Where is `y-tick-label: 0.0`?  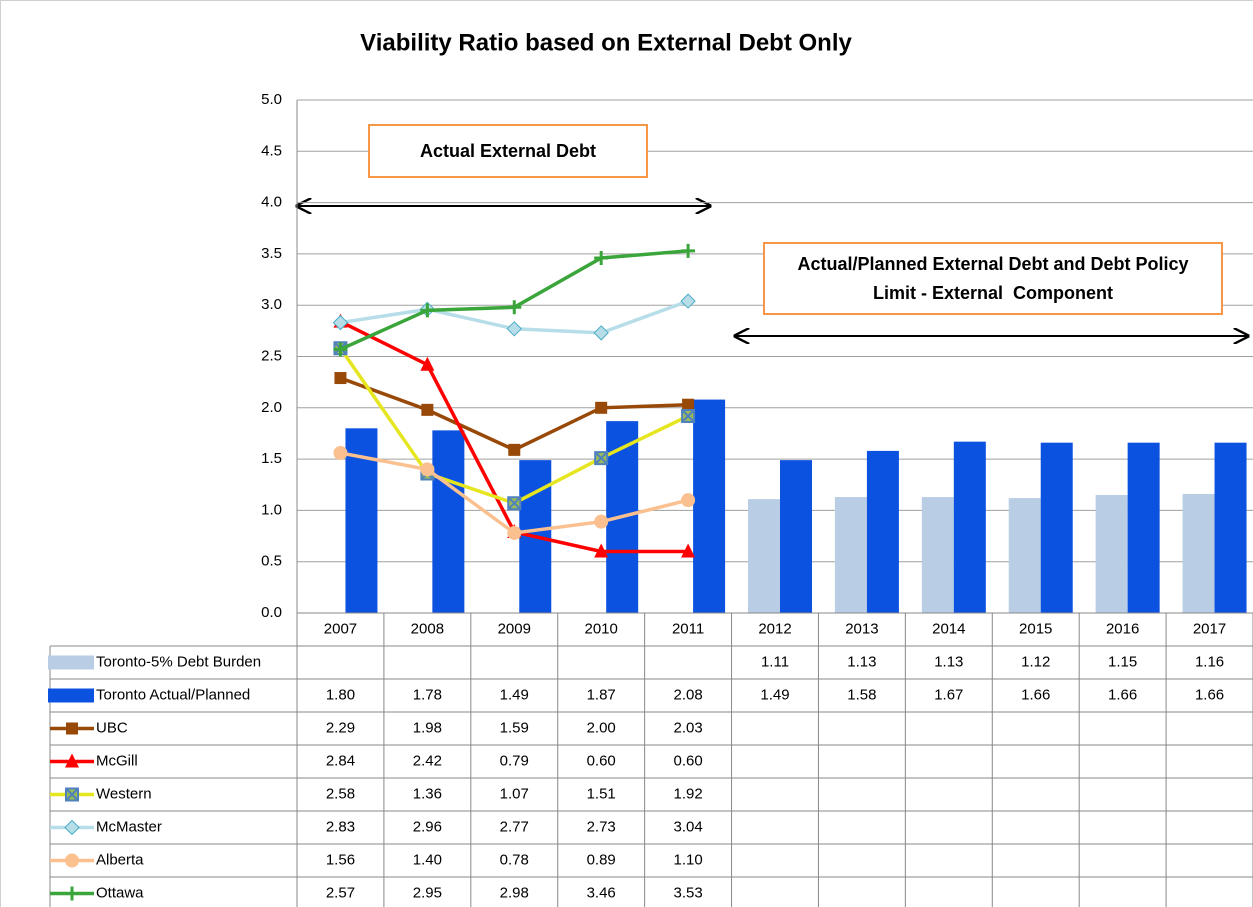
y-tick-label: 0.0 is located at coordinates (271, 612).